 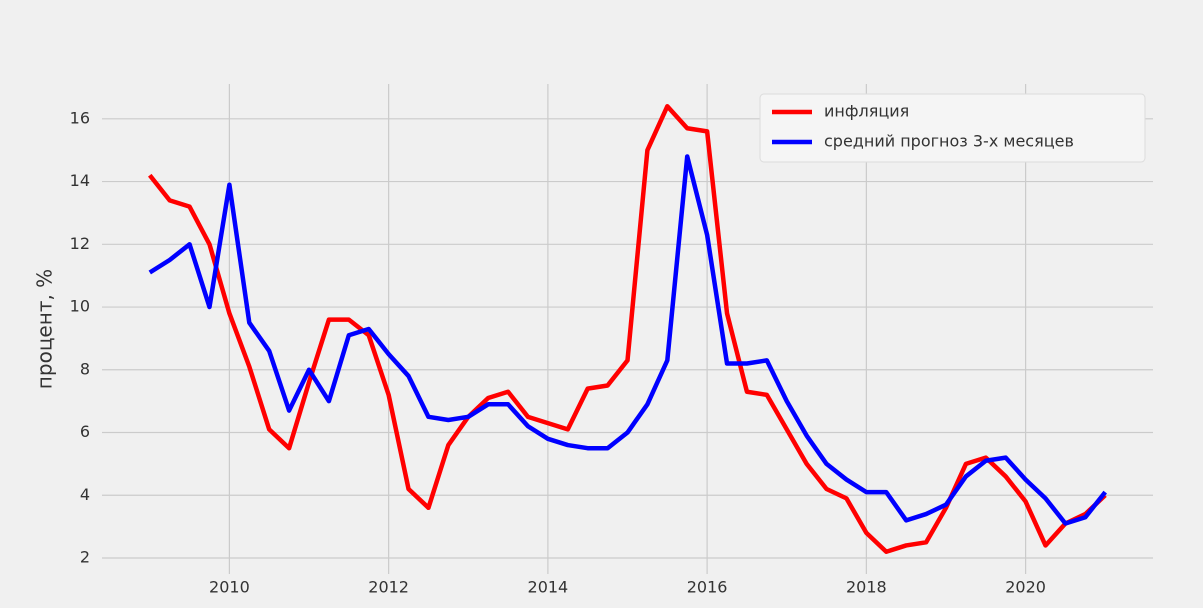 I want to click on y-tick-label: 4, so click(x=85, y=494).